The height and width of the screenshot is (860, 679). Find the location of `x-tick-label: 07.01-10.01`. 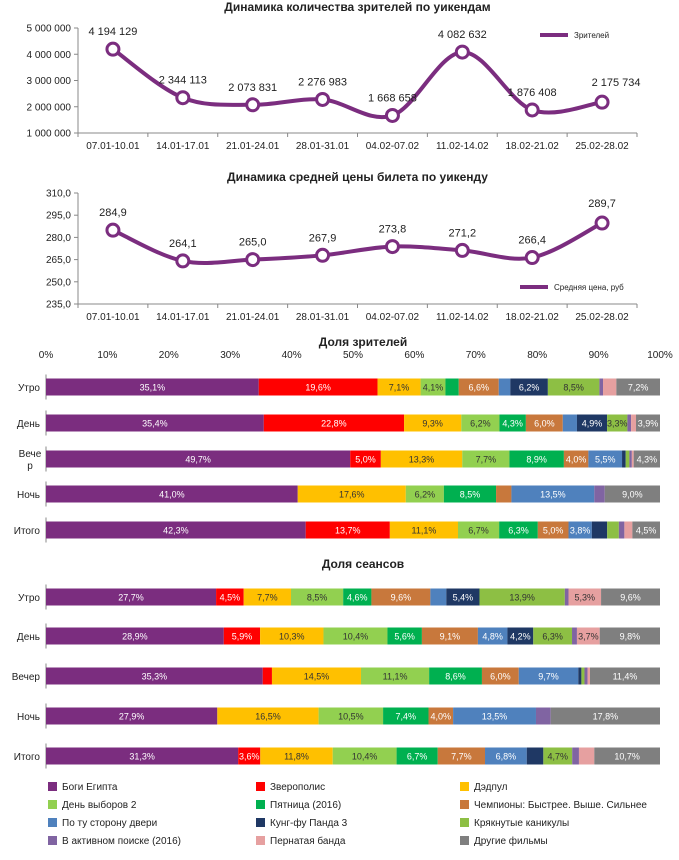

x-tick-label: 07.01-10.01 is located at coordinates (113, 317).